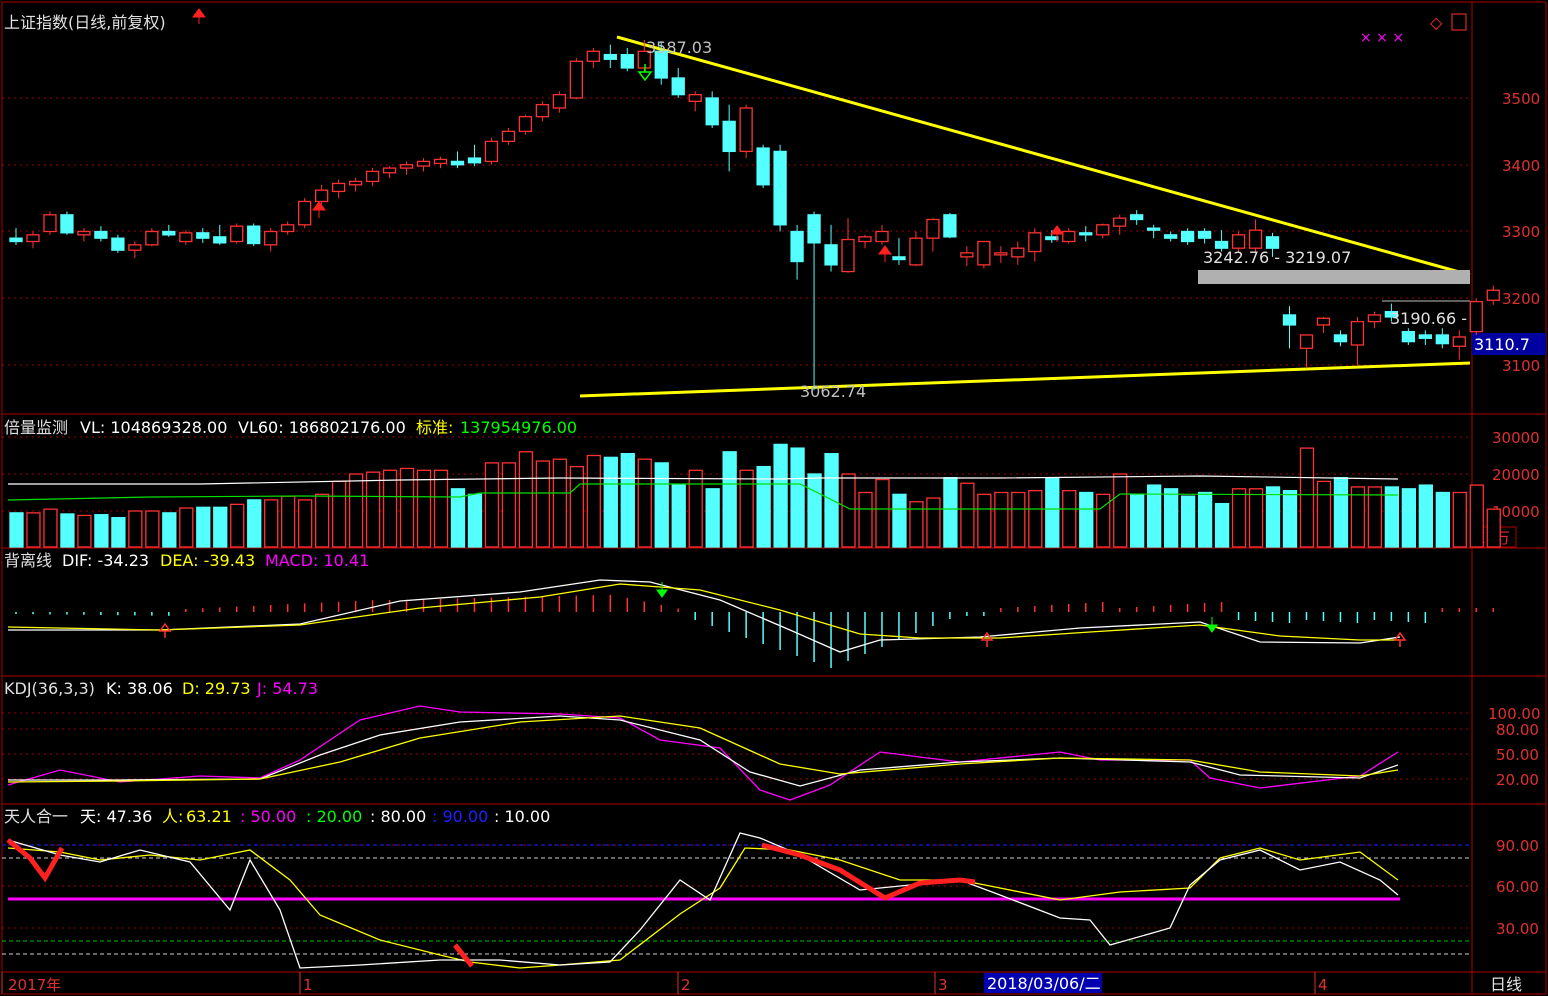 The width and height of the screenshot is (1548, 996). I want to click on signal-segment, so click(463, 955).